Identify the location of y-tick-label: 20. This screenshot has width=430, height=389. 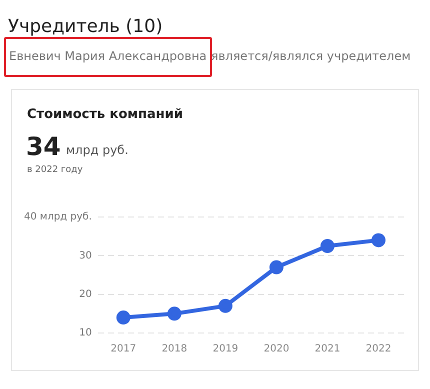
(85, 294).